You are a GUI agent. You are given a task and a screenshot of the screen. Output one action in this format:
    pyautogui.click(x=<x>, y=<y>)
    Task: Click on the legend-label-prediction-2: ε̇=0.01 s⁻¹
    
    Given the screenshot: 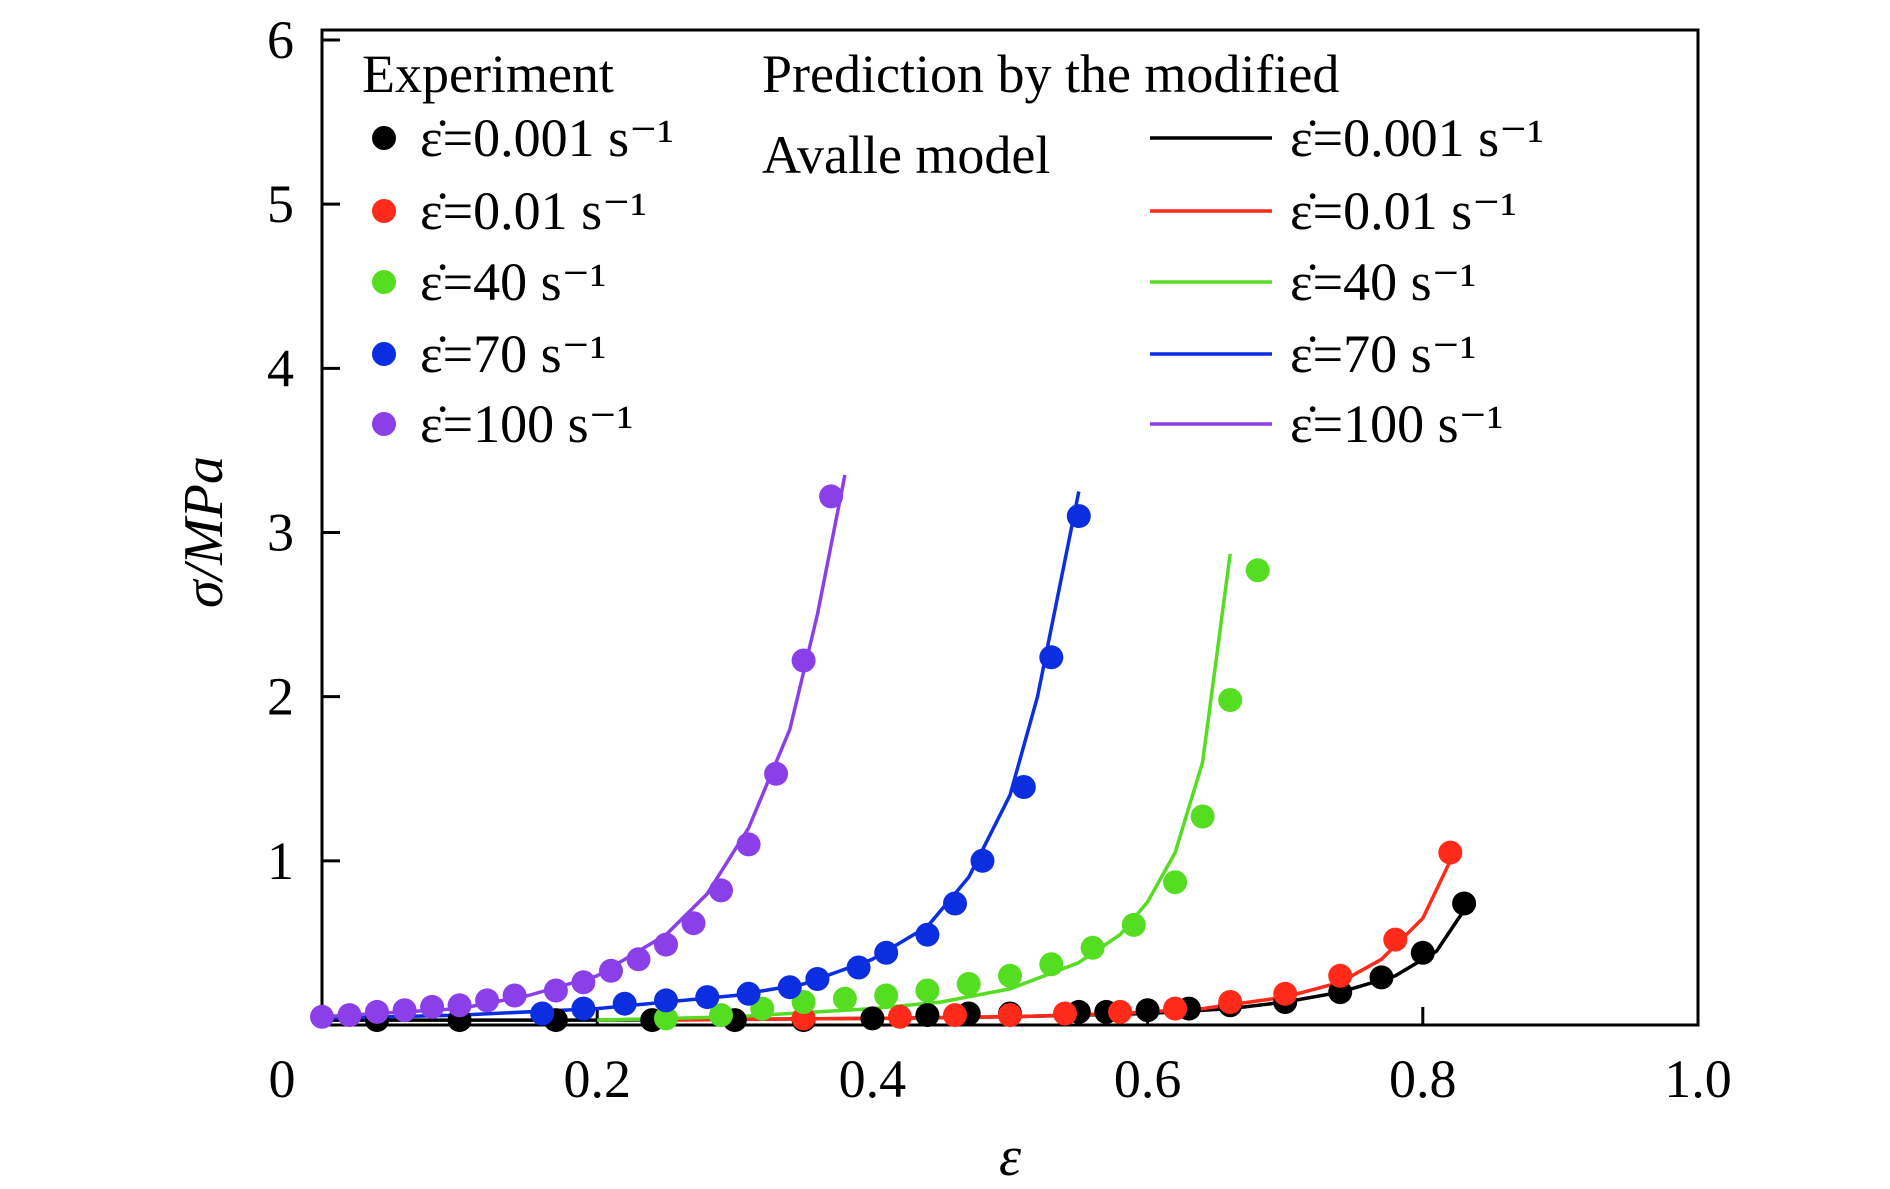 What is the action you would take?
    pyautogui.click(x=1403, y=211)
    